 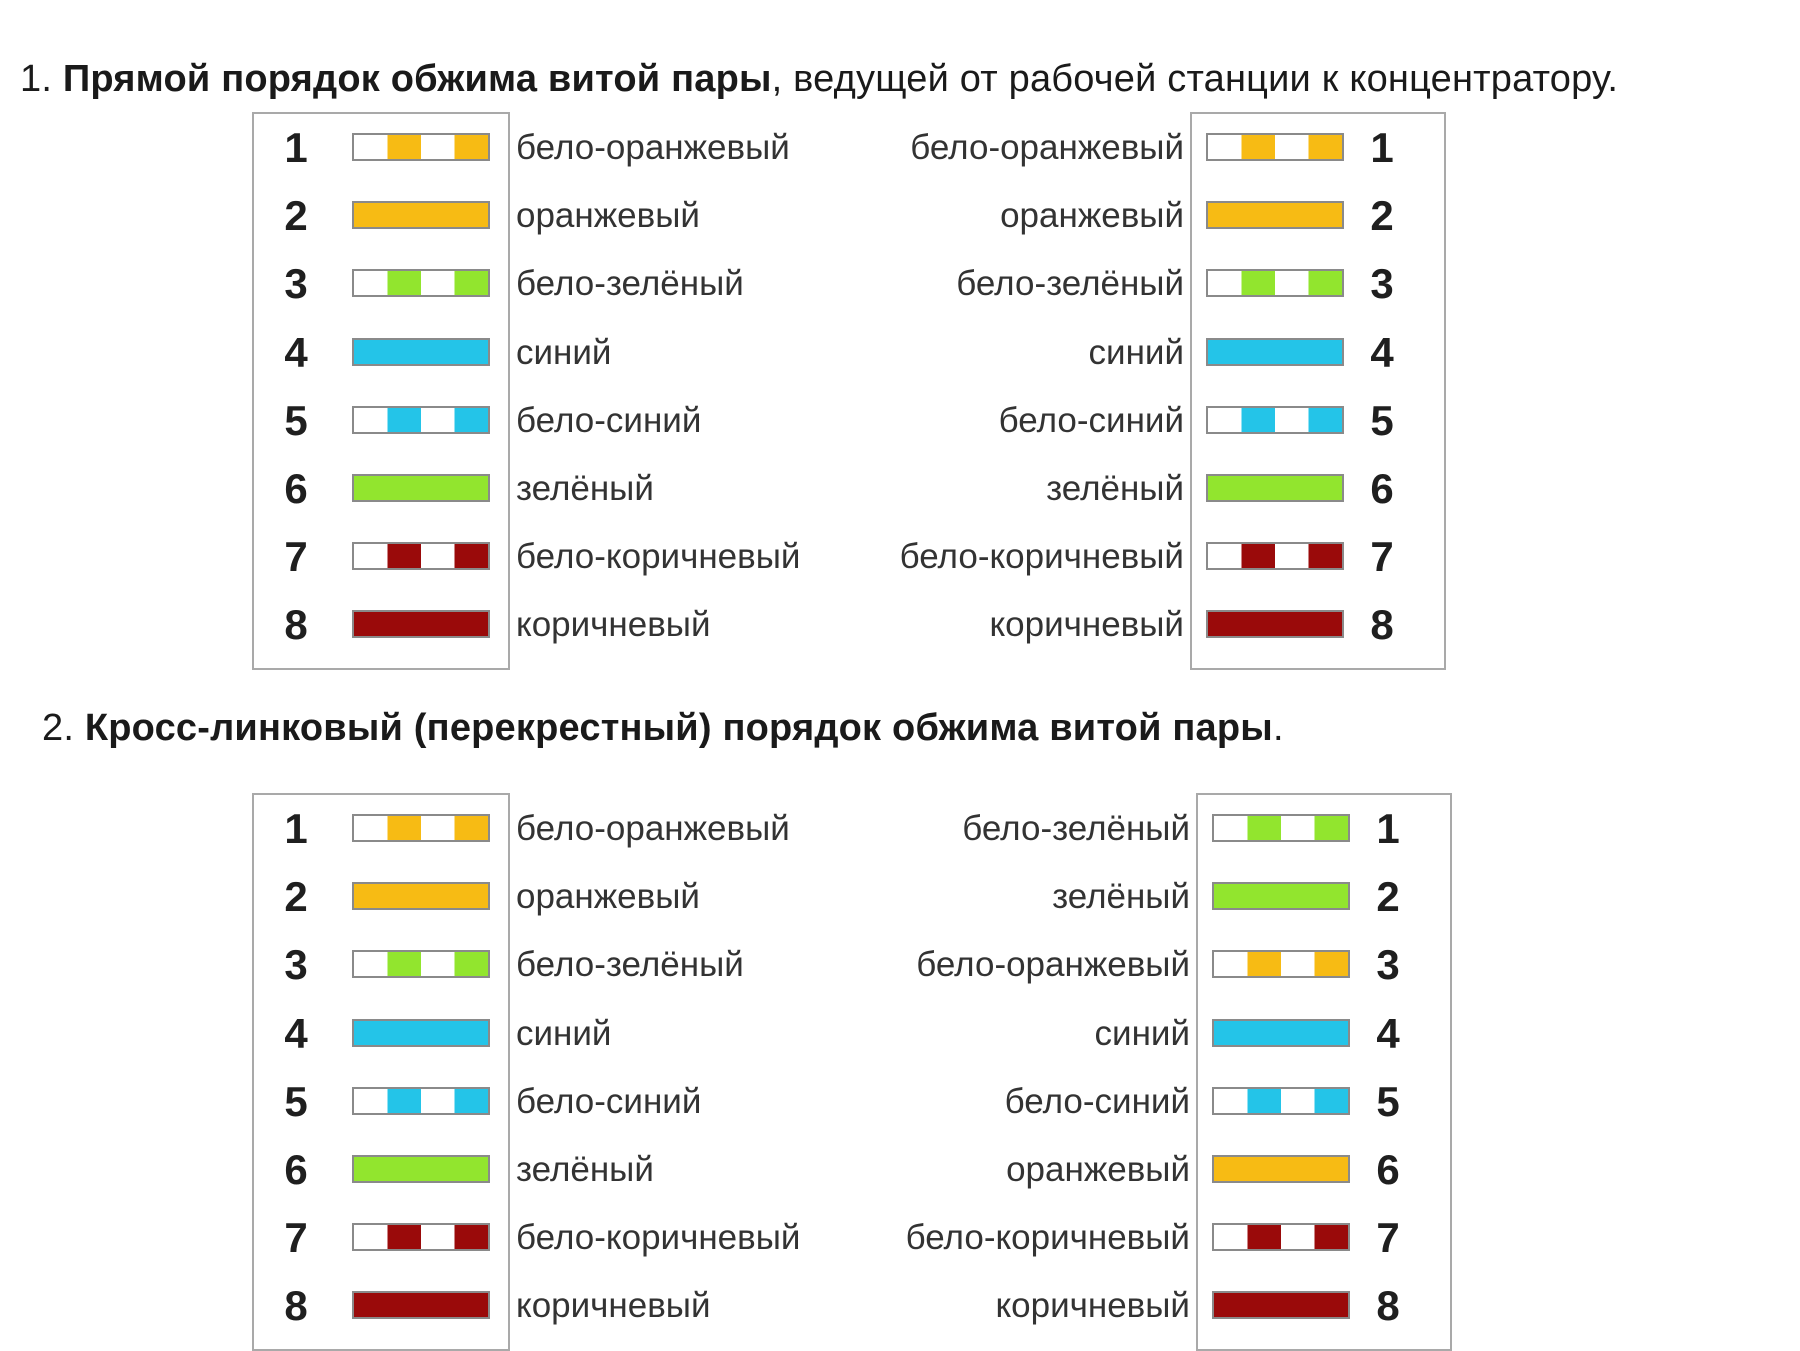 What do you see at coordinates (1278, 728) in the screenshot?
I see `section-2-title-rest: .` at bounding box center [1278, 728].